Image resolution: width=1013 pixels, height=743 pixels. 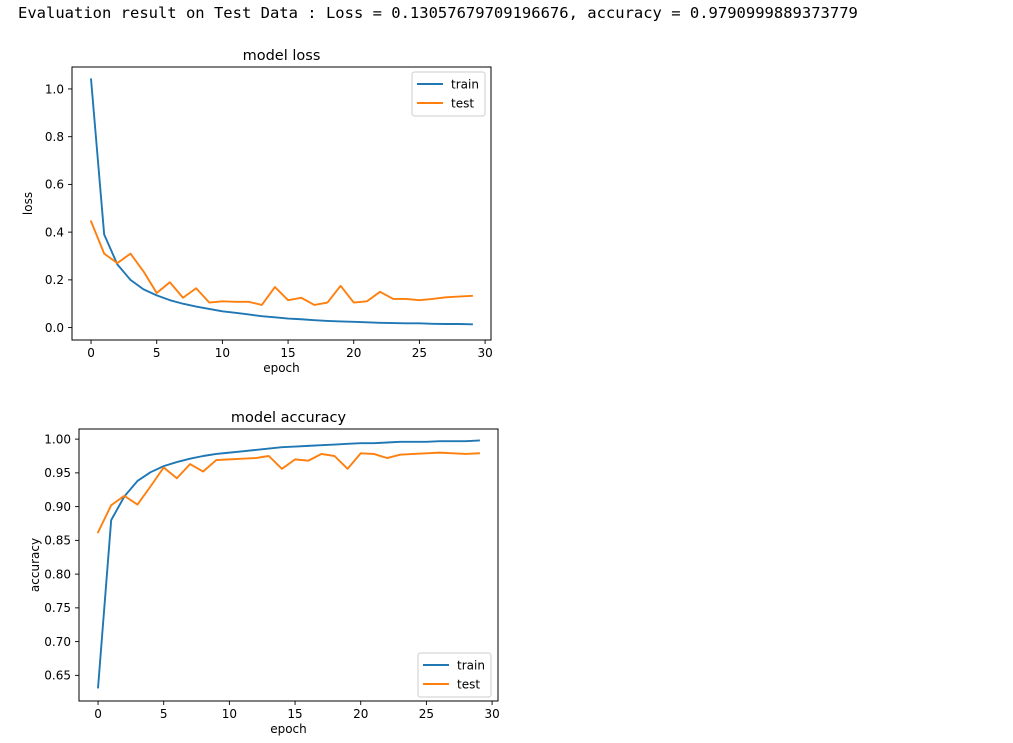 I want to click on chart-title: model loss, so click(x=282, y=56).